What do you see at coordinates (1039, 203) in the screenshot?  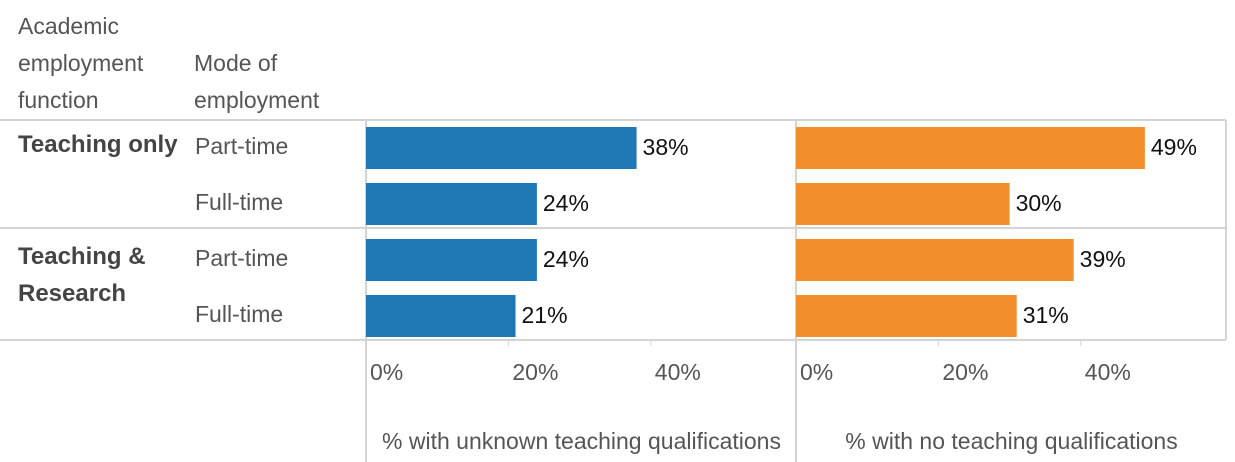 I see `value-label: 30%` at bounding box center [1039, 203].